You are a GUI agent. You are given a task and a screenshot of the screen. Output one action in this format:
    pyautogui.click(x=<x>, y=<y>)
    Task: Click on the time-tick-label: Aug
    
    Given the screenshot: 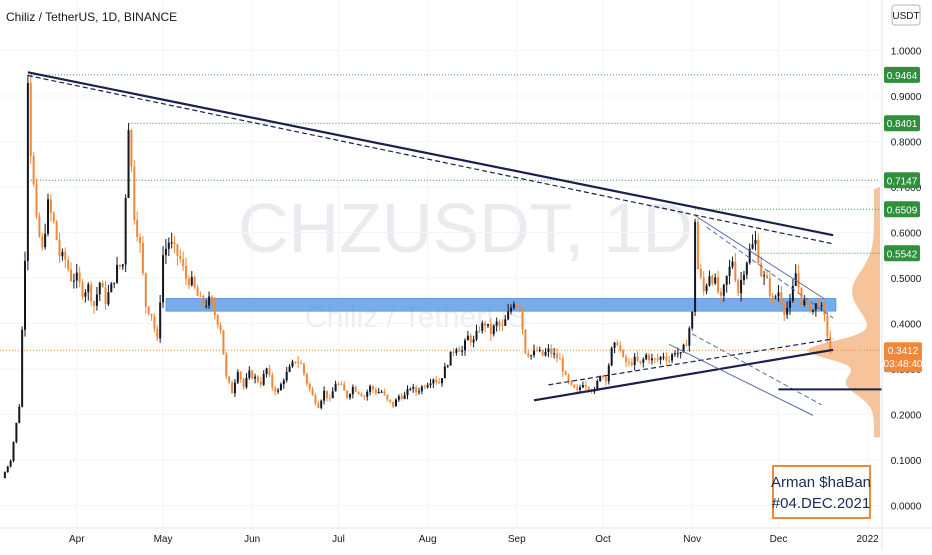 What is the action you would take?
    pyautogui.click(x=428, y=539)
    